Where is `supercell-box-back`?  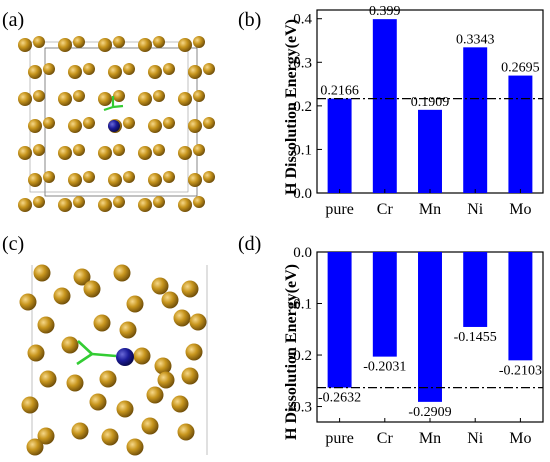
supercell-box-back is located at coordinates (109, 117).